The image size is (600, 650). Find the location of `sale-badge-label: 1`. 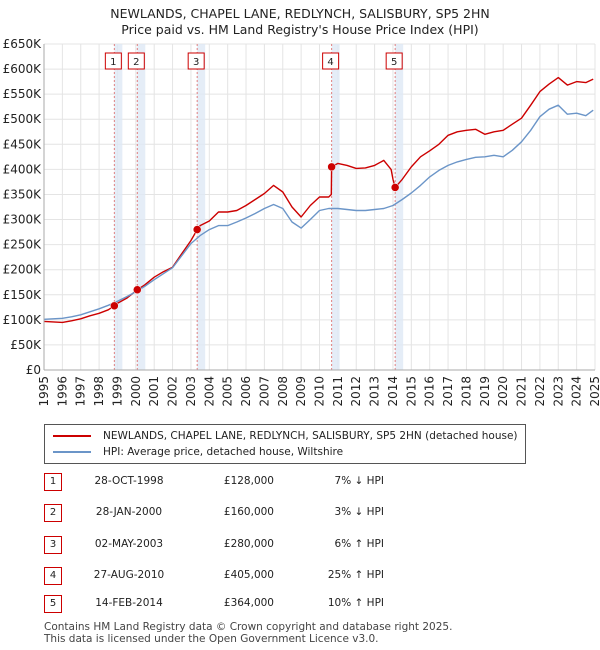

sale-badge-label: 1 is located at coordinates (113, 62).